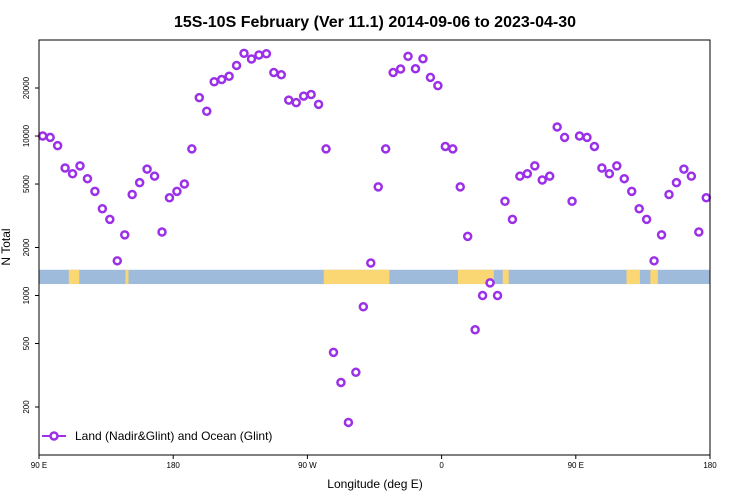  I want to click on x-axis: 90 E 180 90 W 0 90 E 180, so click(374, 462).